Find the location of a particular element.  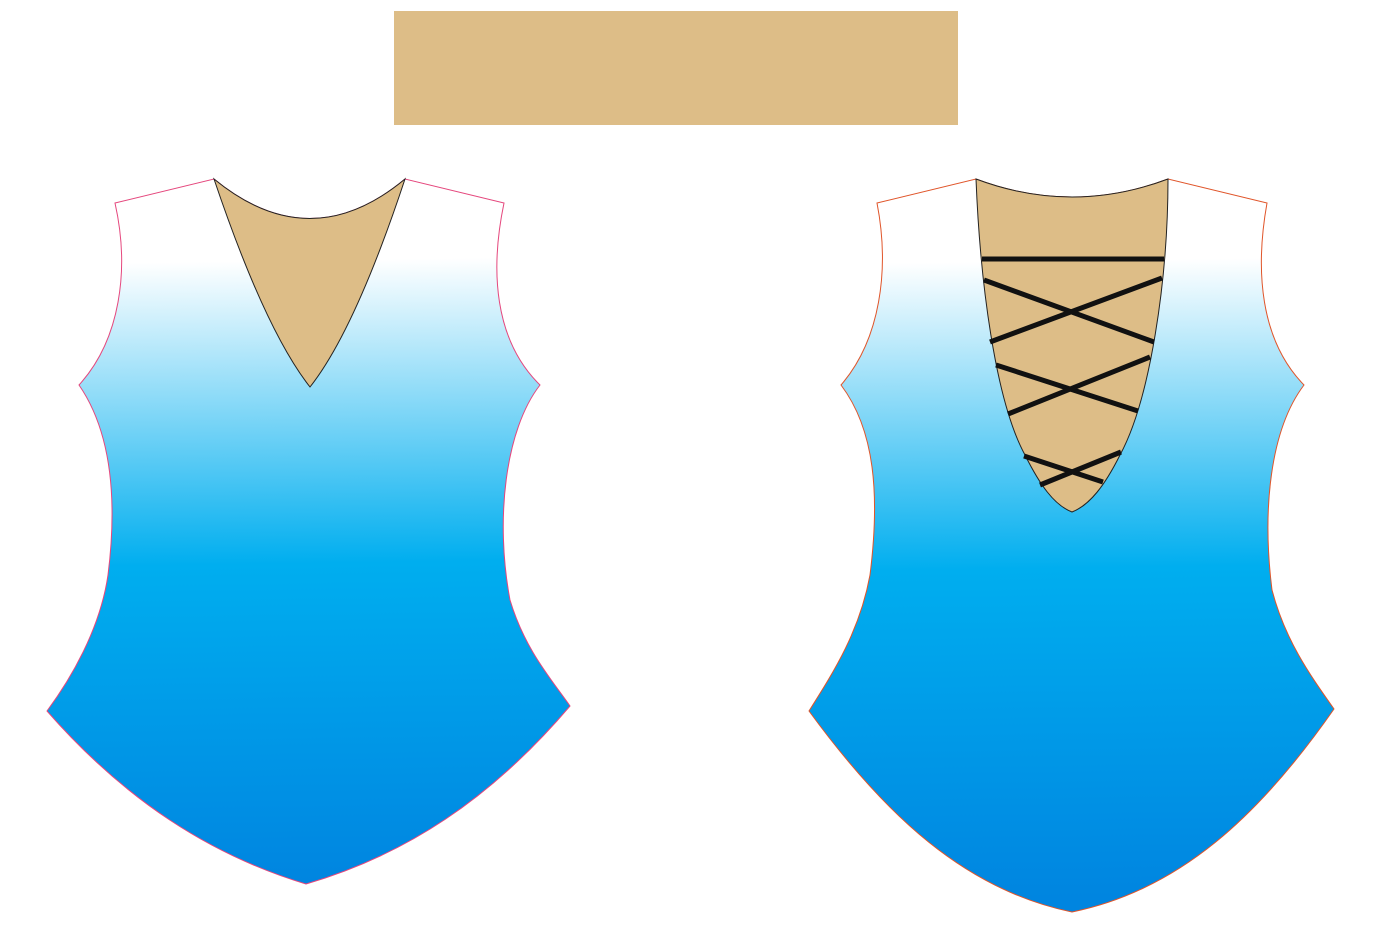

back-lacing is located at coordinates (1073, 372).